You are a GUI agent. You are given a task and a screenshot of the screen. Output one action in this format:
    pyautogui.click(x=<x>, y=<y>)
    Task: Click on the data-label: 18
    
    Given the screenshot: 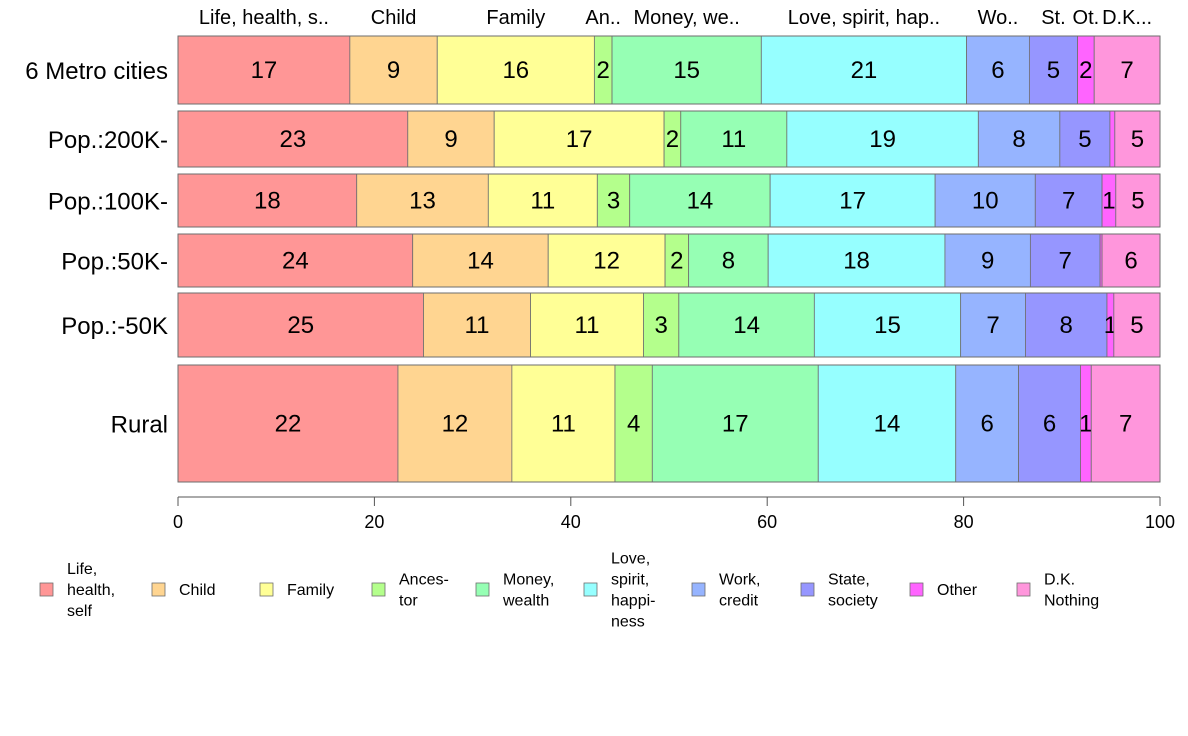 What is the action you would take?
    pyautogui.click(x=856, y=261)
    